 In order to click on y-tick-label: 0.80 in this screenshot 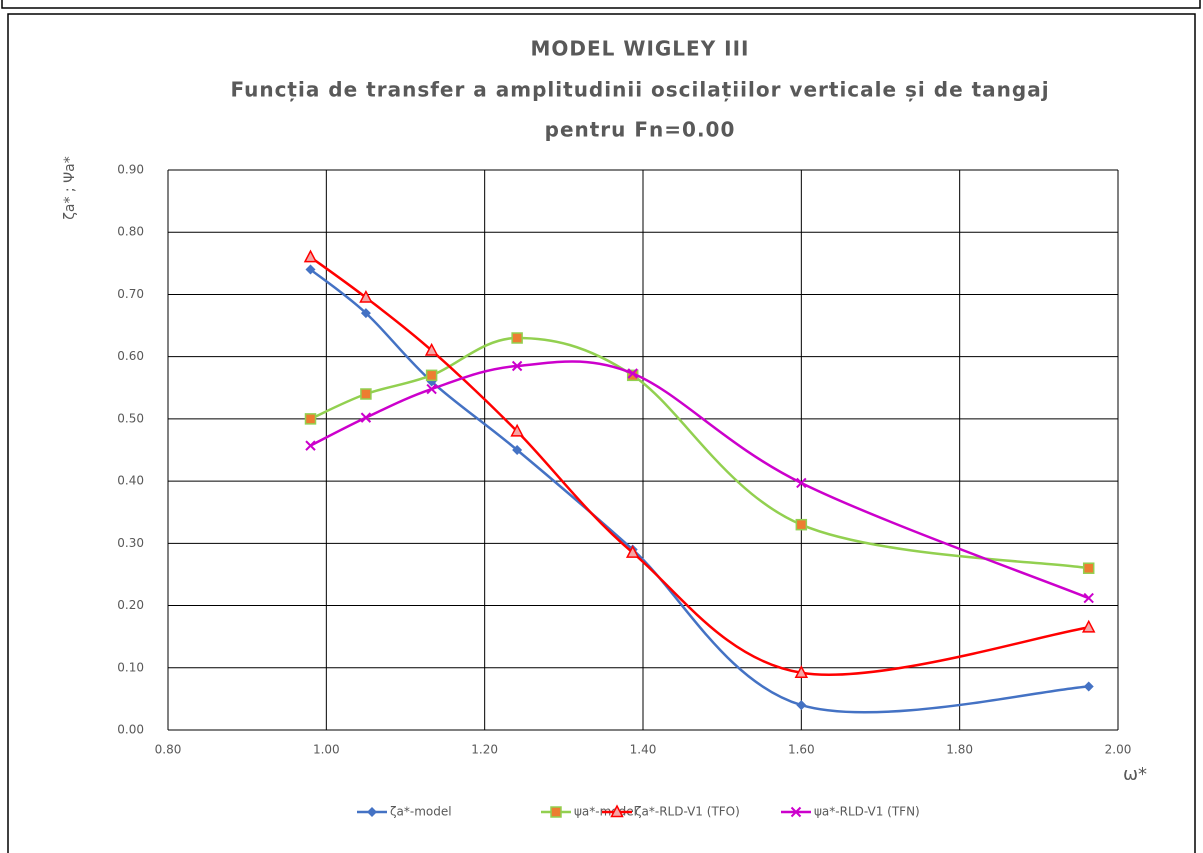, I will do `click(130, 232)`.